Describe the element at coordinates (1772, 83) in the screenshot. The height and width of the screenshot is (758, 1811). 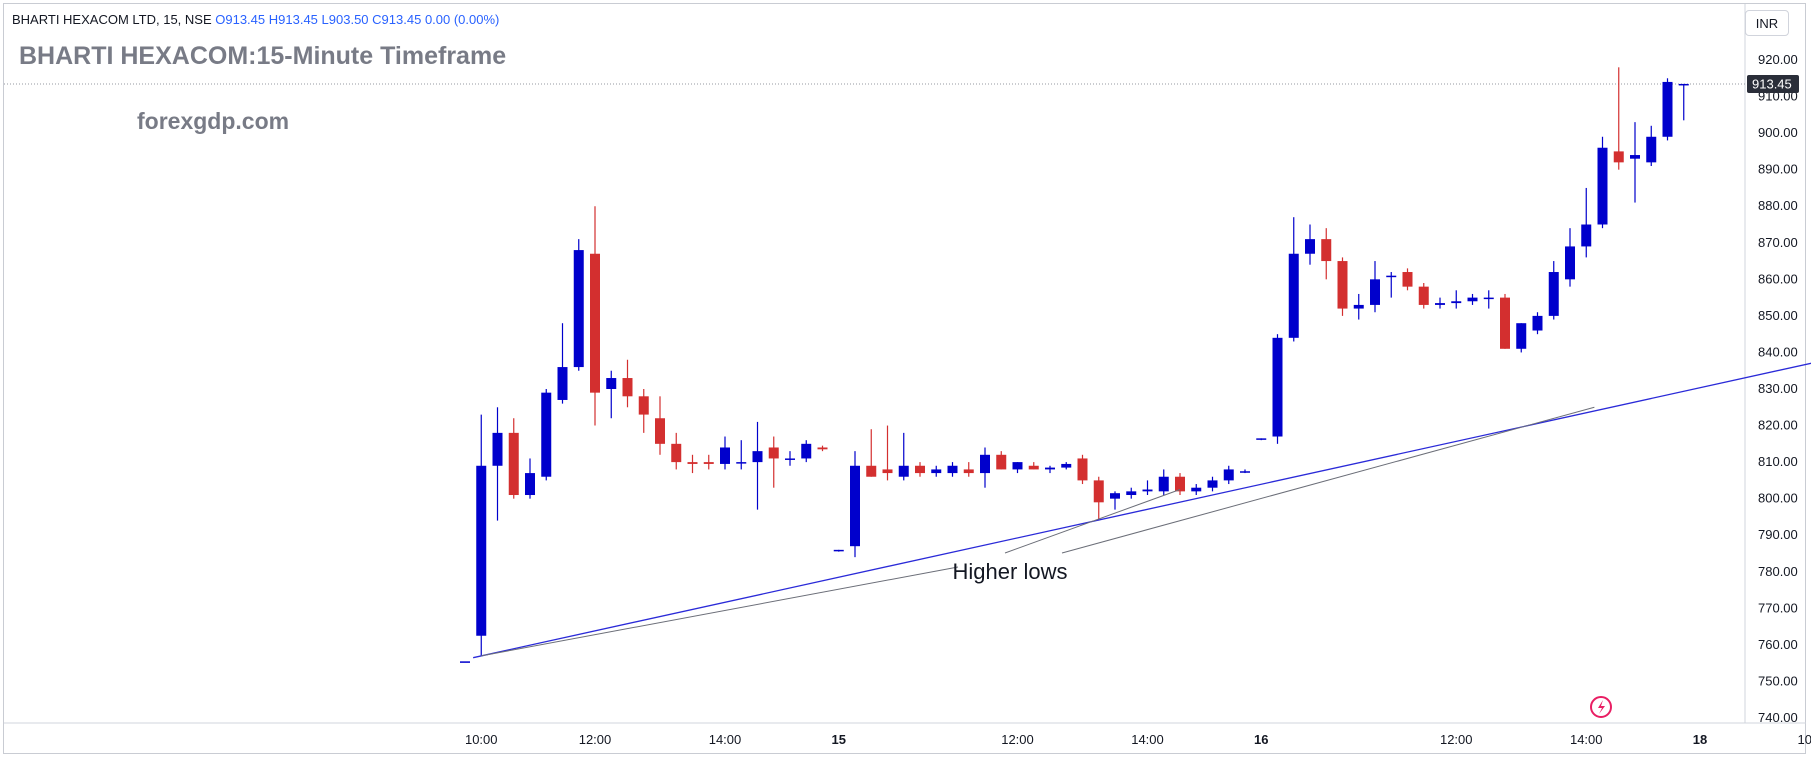
I see `last-price-tag-label: 913.45` at that location.